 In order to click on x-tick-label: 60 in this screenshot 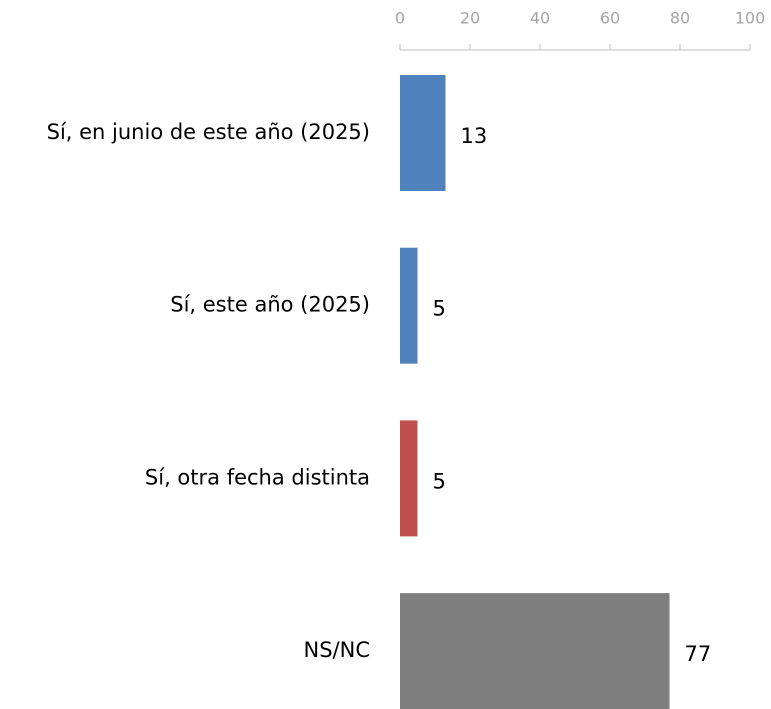, I will do `click(610, 18)`.